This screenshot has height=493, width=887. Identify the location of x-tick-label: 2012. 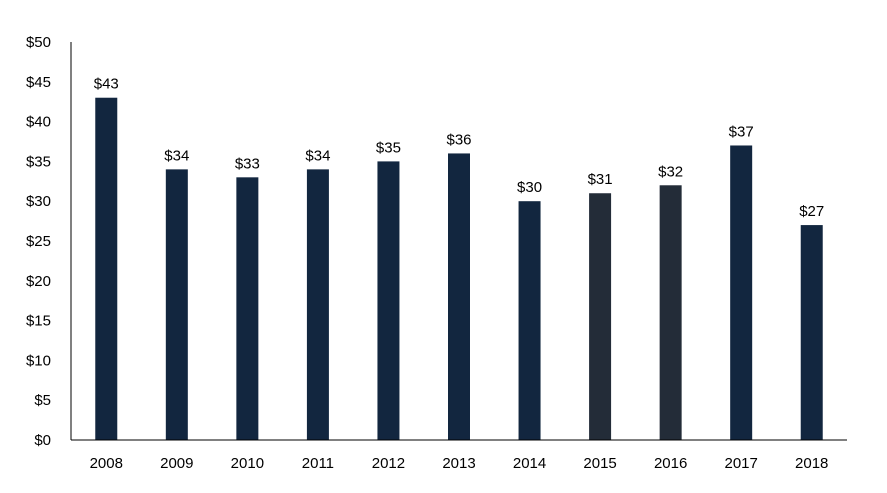
(388, 463).